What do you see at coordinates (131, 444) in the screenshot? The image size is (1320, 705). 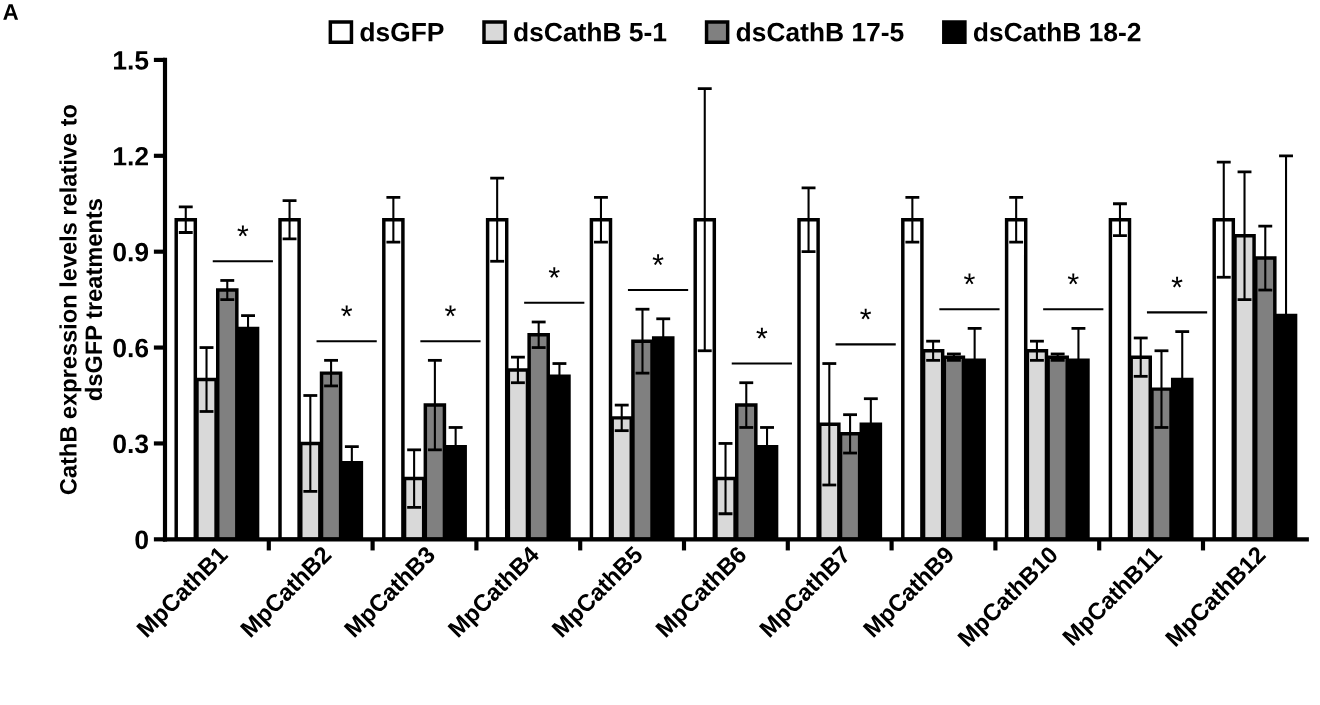 I see `y-tick-label: 0.3` at bounding box center [131, 444].